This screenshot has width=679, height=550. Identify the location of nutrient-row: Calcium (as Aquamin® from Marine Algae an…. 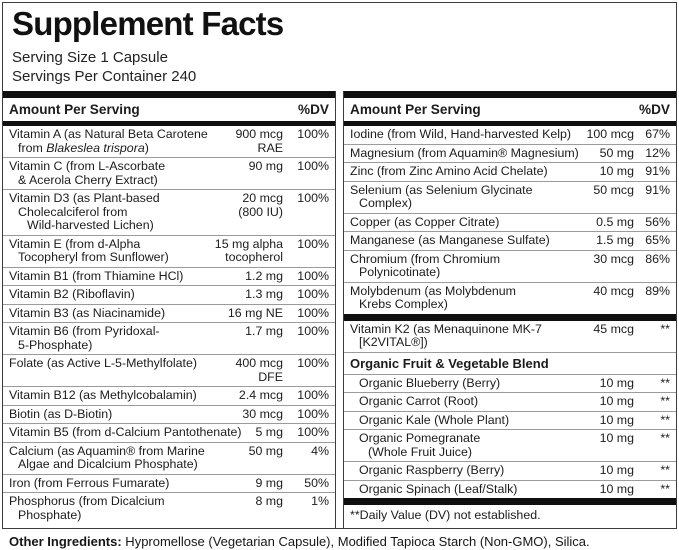
(169, 457).